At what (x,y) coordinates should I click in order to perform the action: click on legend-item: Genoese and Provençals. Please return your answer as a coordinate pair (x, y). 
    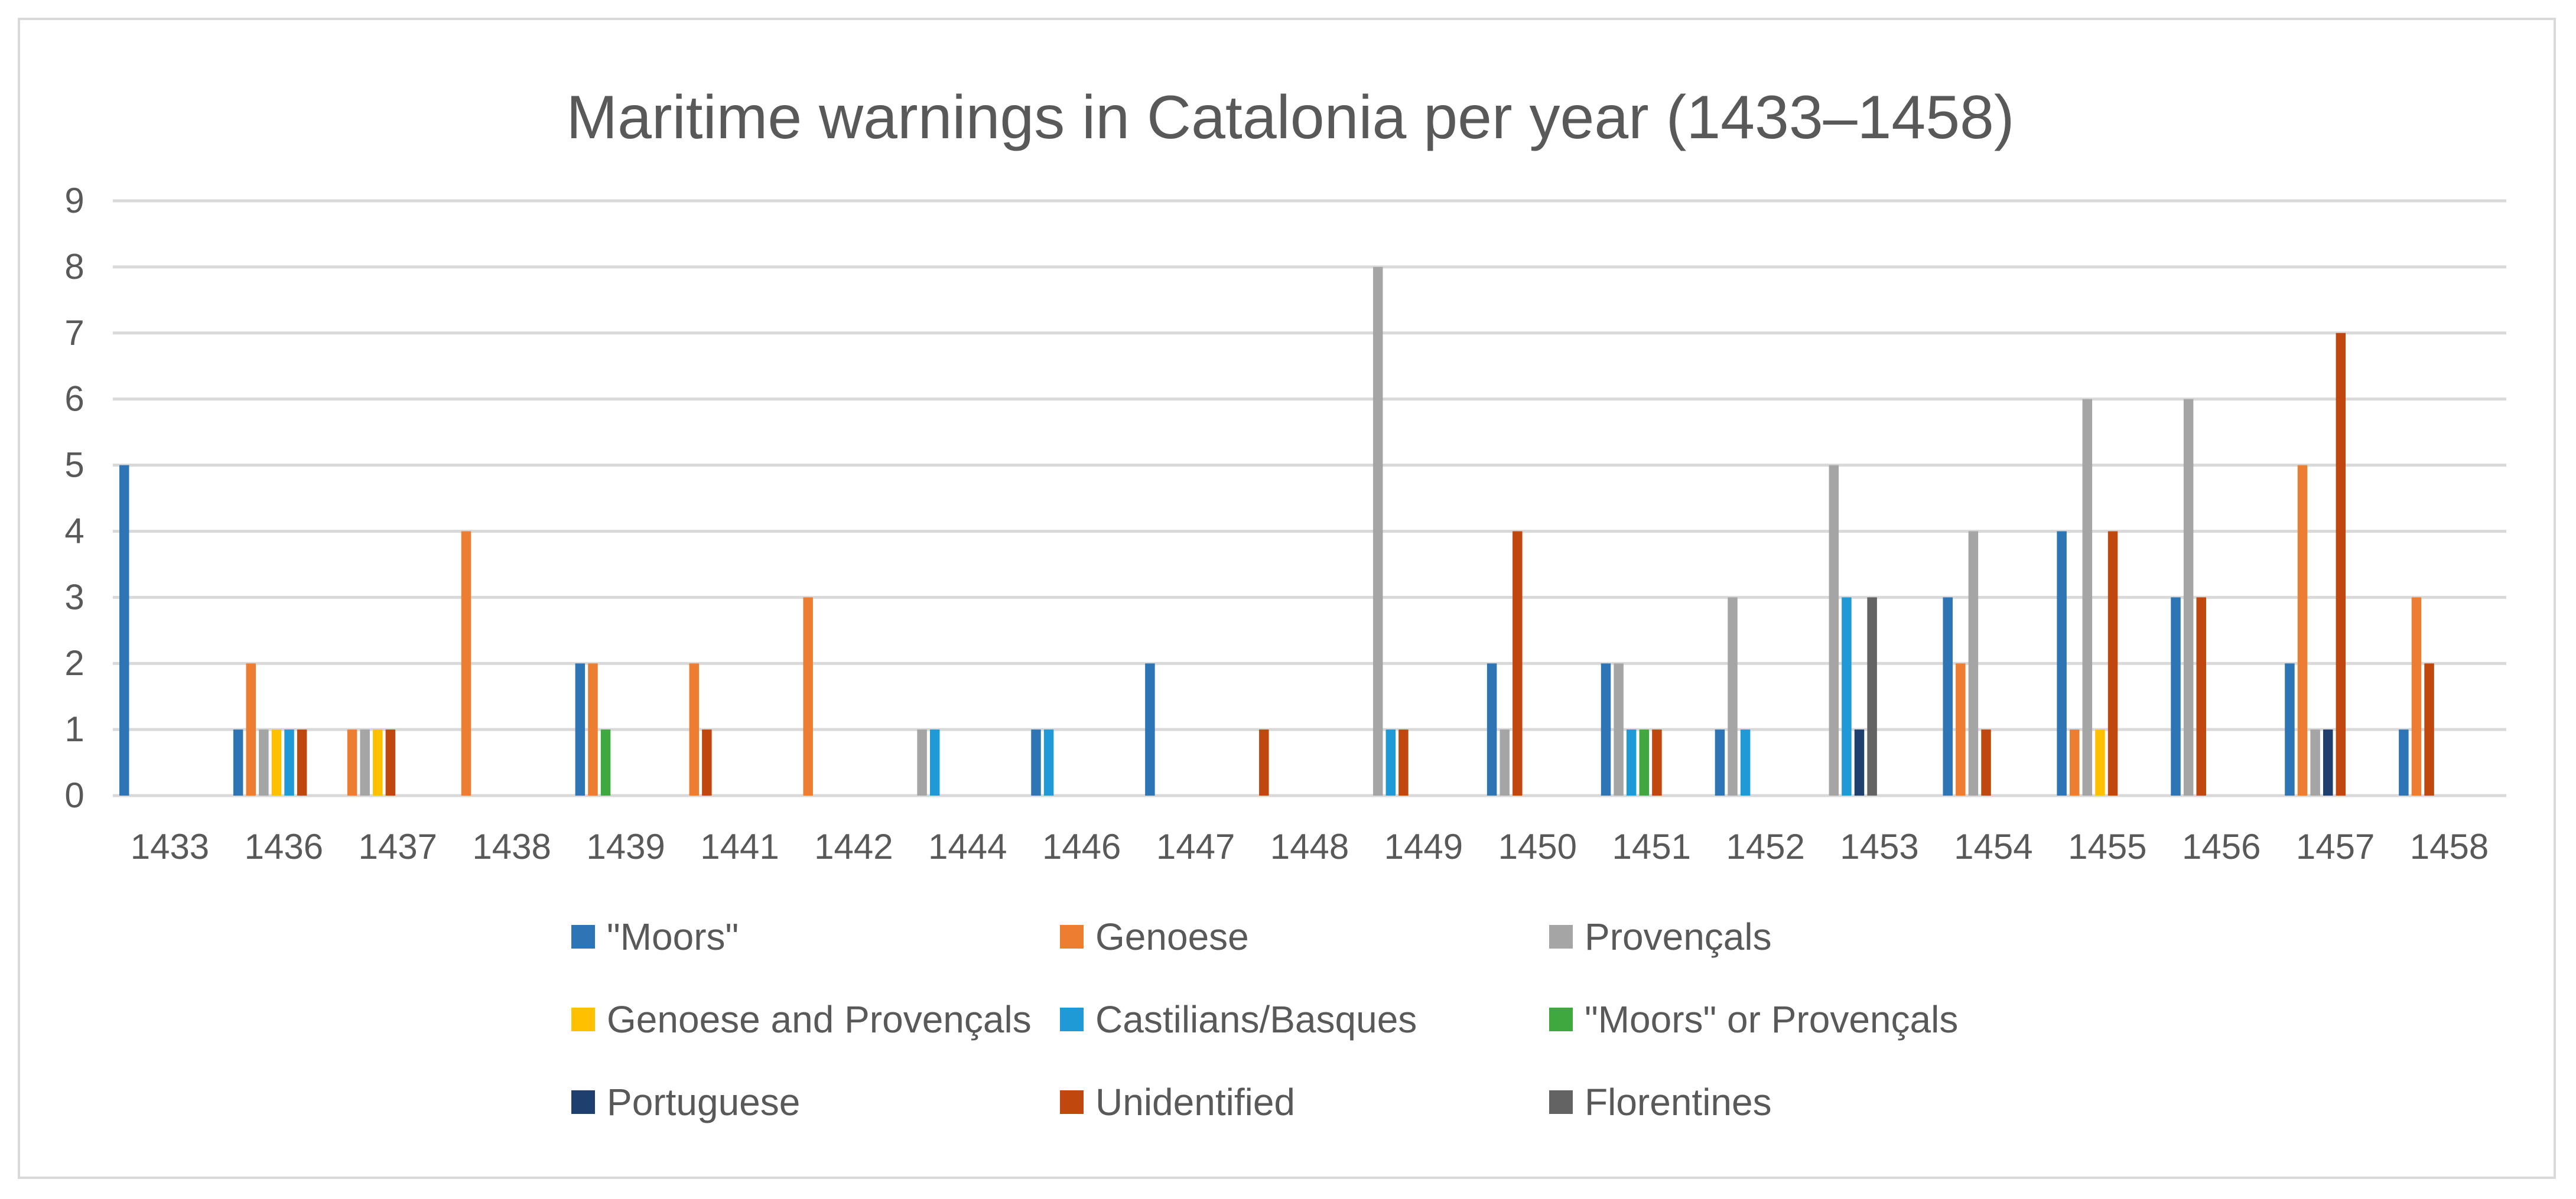
    Looking at the image, I should click on (801, 1019).